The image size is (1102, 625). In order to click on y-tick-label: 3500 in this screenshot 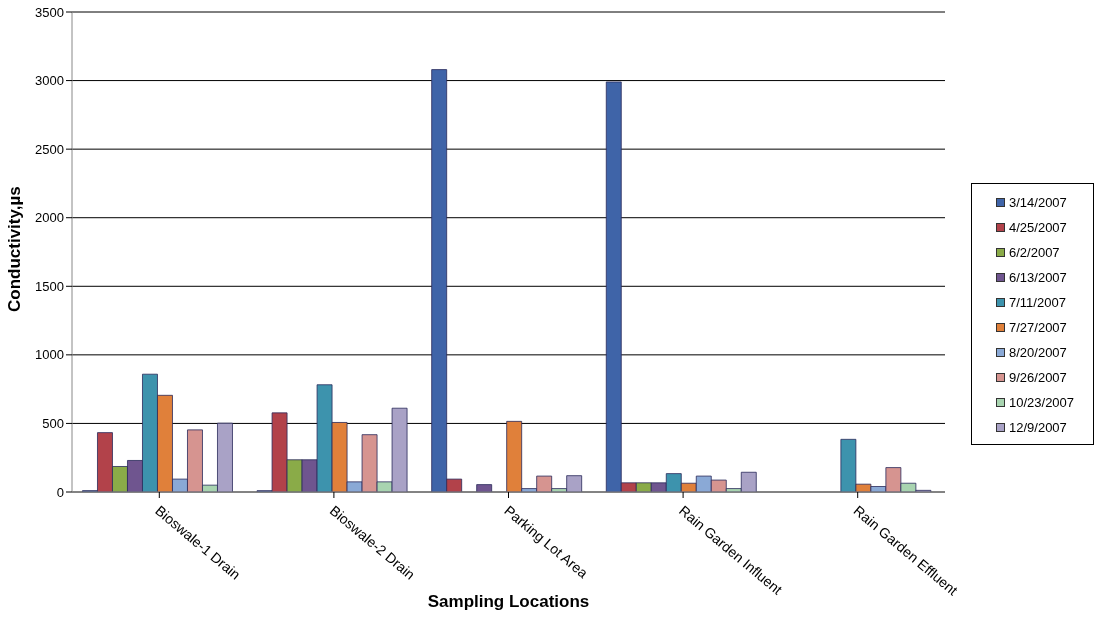, I will do `click(49, 12)`.